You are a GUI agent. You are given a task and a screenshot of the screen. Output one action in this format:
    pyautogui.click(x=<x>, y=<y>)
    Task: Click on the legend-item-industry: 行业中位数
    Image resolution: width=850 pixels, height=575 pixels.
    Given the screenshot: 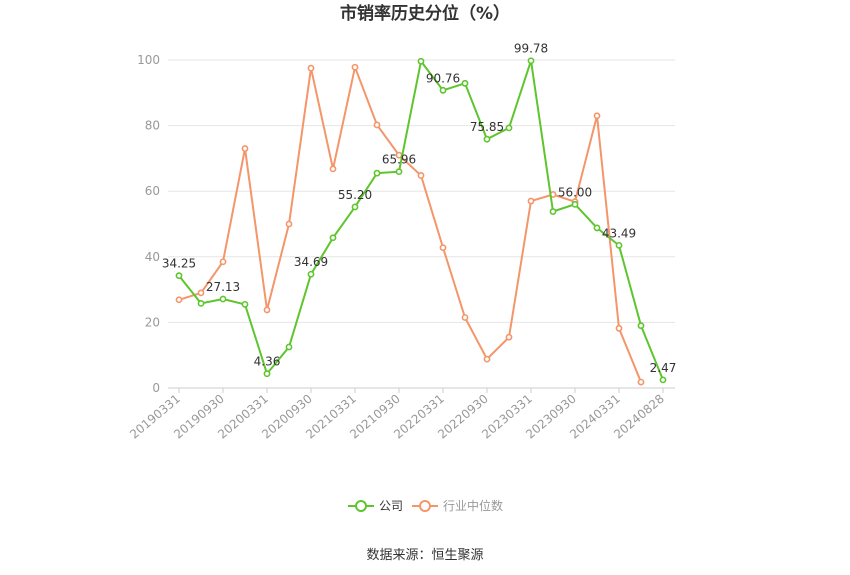 What is the action you would take?
    pyautogui.click(x=457, y=505)
    